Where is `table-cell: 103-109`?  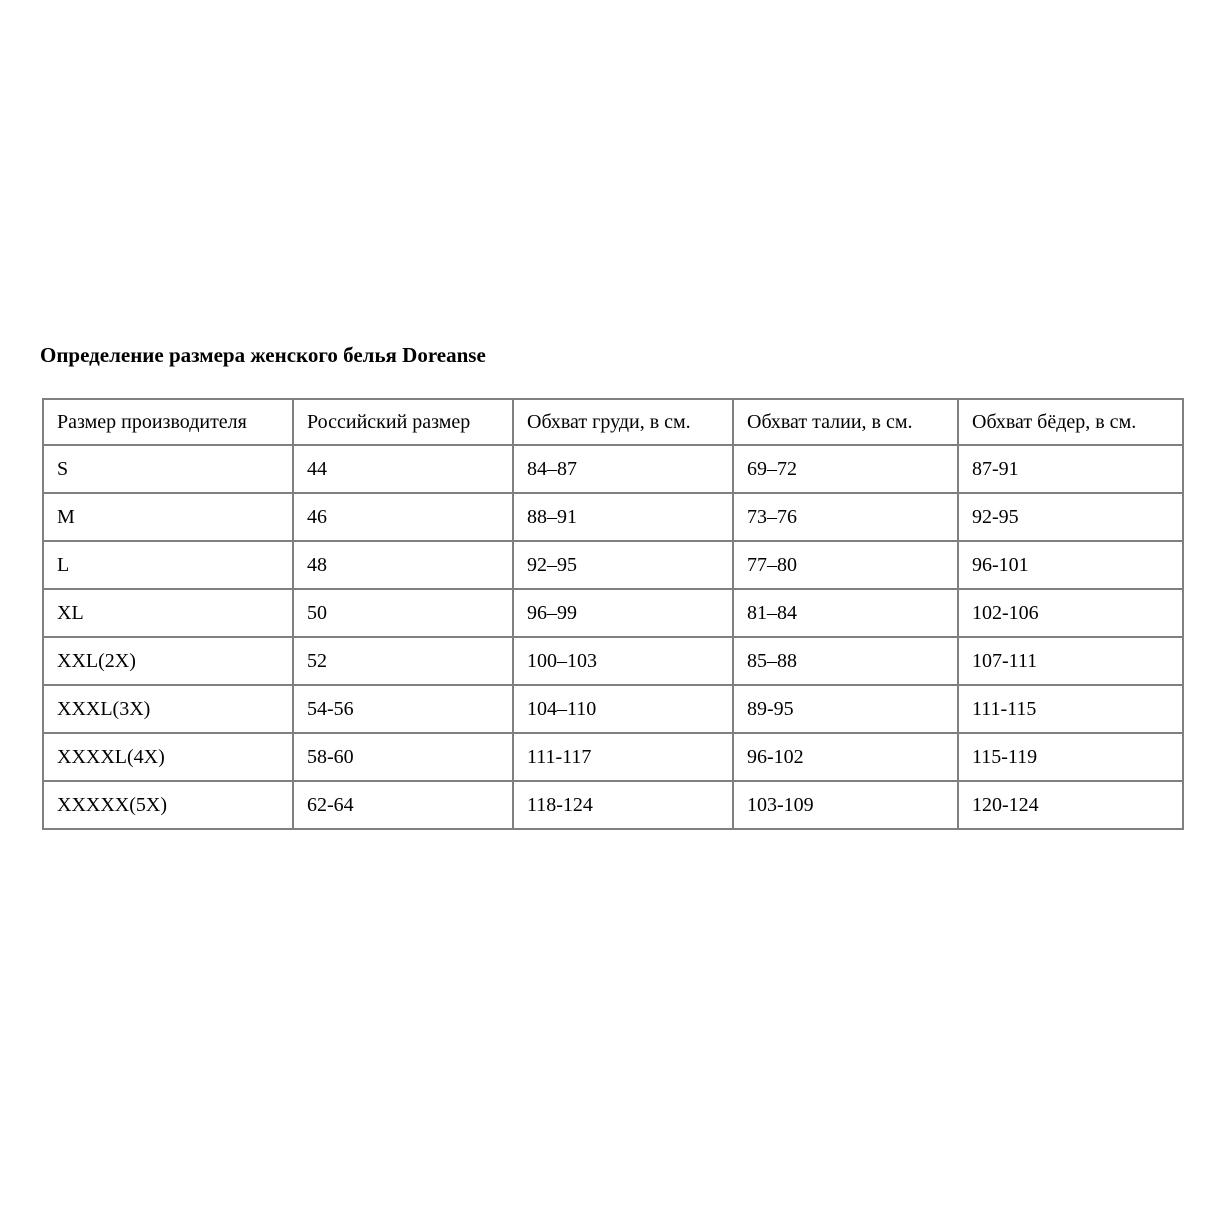
table-cell: 103-109 is located at coordinates (845, 805).